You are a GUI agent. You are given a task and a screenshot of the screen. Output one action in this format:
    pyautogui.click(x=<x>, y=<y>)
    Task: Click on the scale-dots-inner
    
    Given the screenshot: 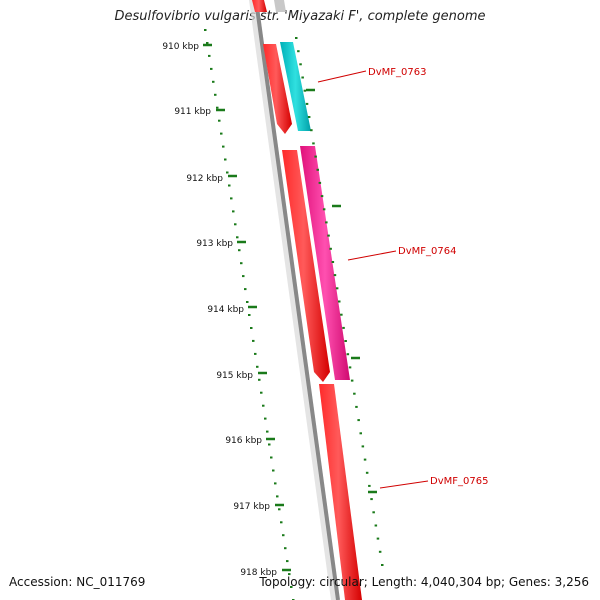 What is the action you would take?
    pyautogui.click(x=249, y=314)
    